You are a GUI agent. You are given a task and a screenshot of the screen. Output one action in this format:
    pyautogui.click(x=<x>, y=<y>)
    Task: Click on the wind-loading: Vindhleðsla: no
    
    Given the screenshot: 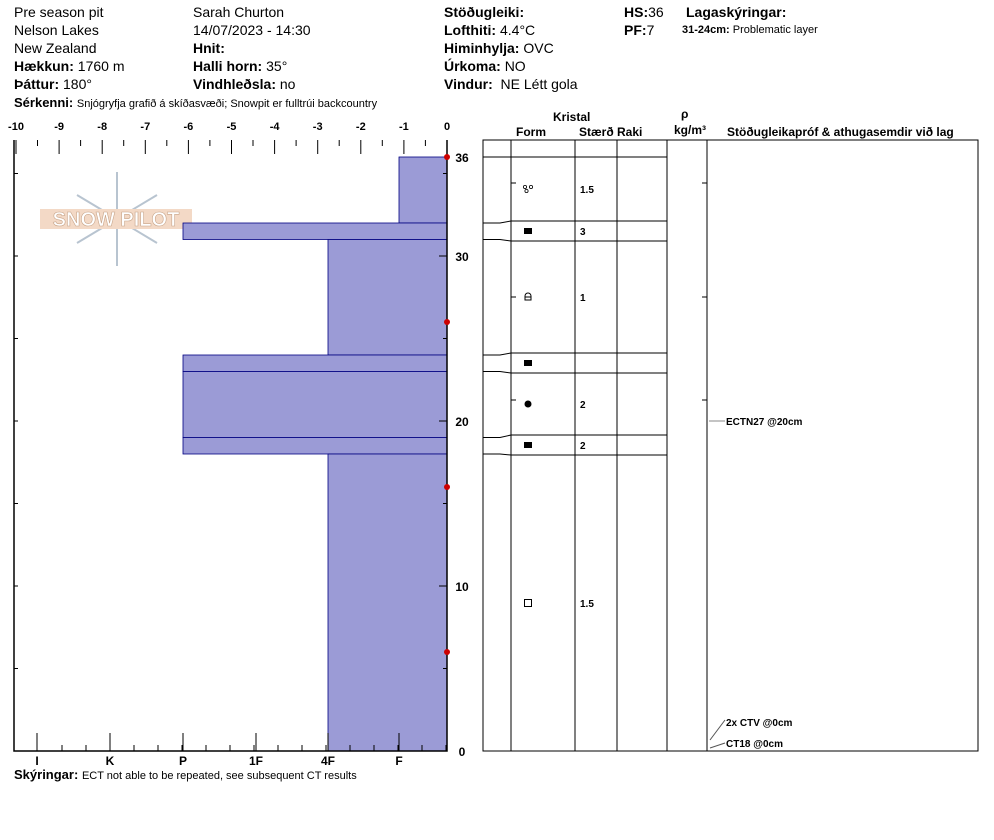 What is the action you would take?
    pyautogui.click(x=244, y=84)
    